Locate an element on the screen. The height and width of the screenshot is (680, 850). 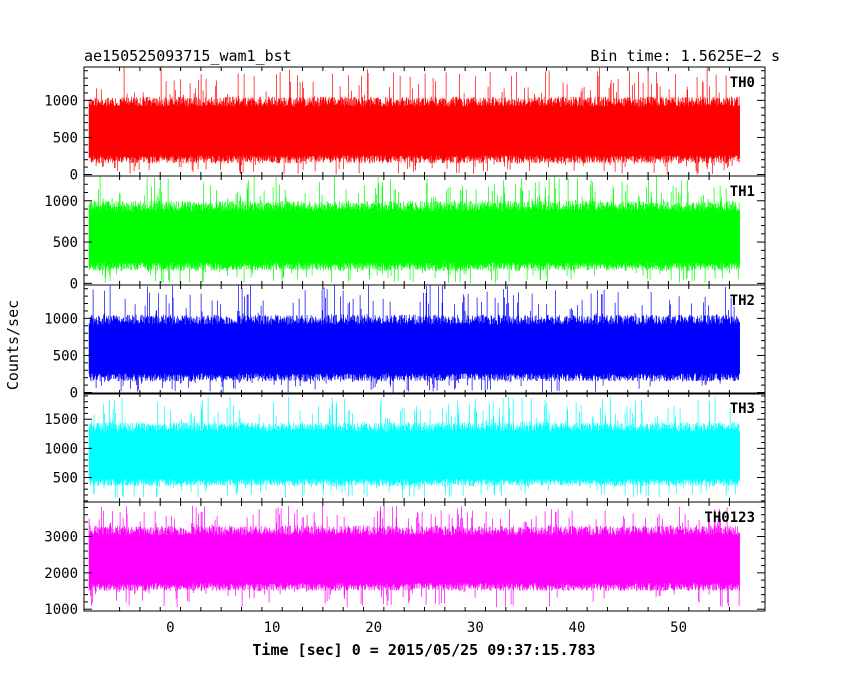
observation-title: ae150525093715_wam1_bst is located at coordinates (188, 56).